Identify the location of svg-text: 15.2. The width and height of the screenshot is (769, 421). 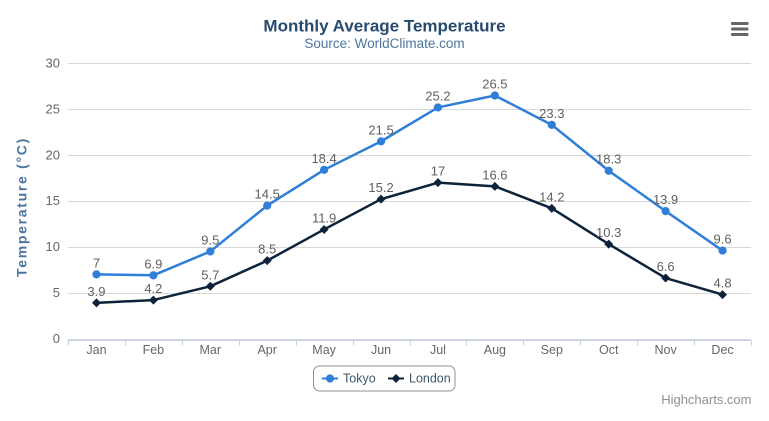
(380, 187).